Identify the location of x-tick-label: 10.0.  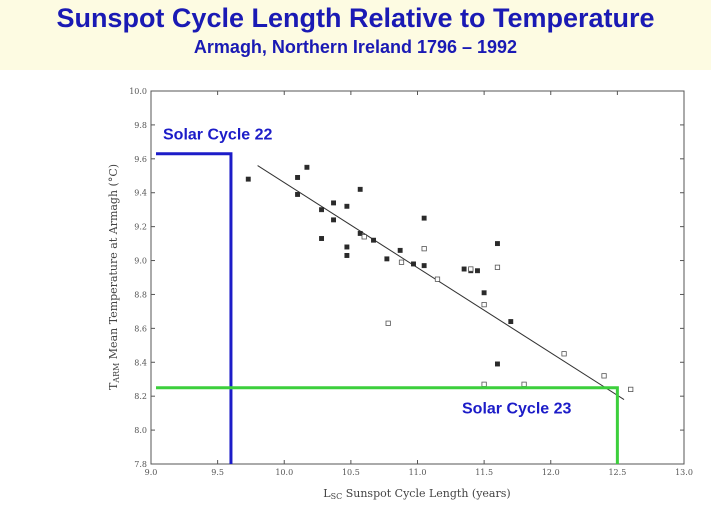
(284, 472).